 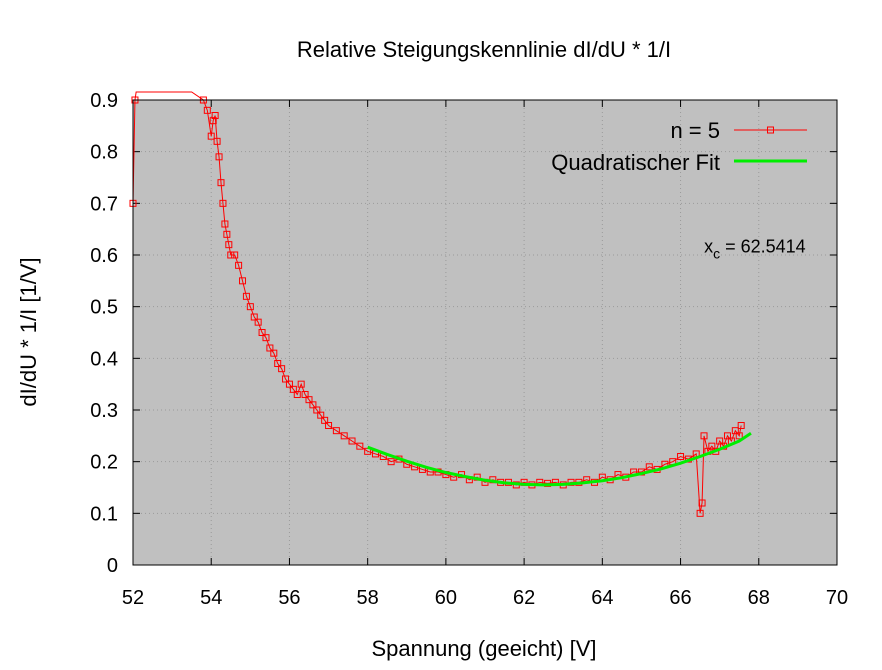 I want to click on legend-label-data: n = 5, so click(x=695, y=130).